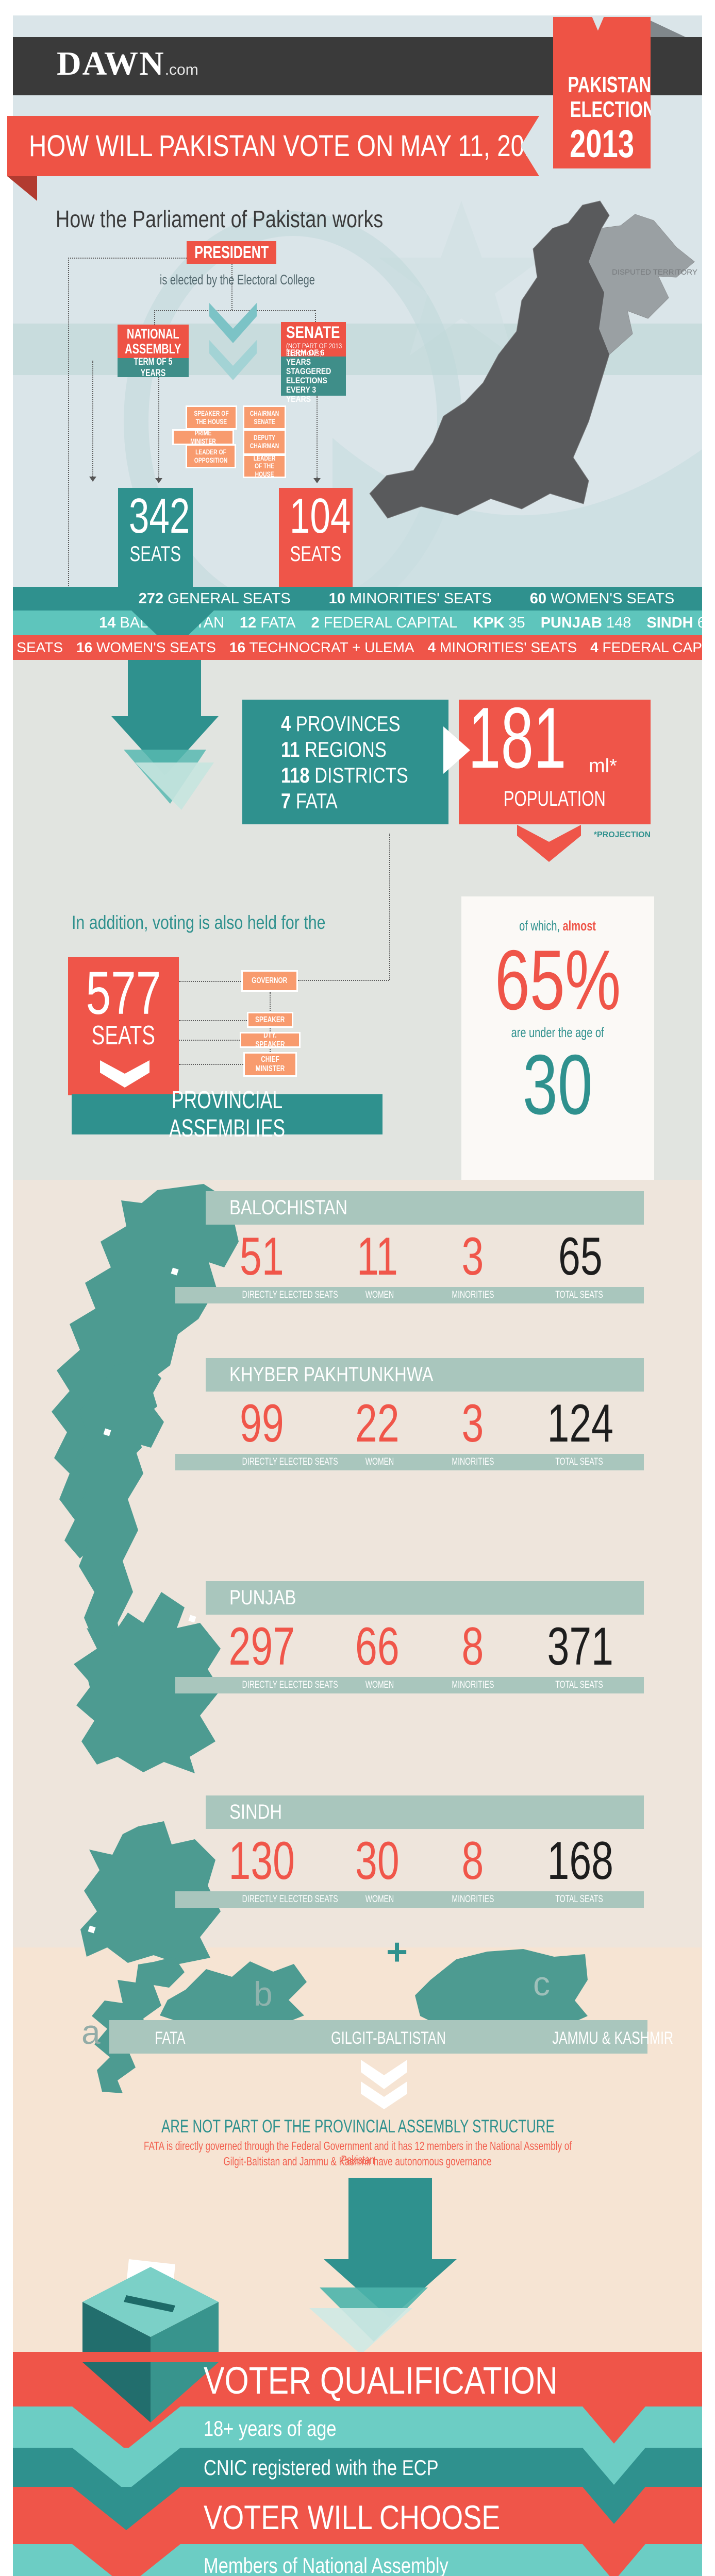 This screenshot has width=715, height=2576. I want to click on senate-box: SENATE (NOT PART OF 2013 ELECTIONS), so click(314, 340).